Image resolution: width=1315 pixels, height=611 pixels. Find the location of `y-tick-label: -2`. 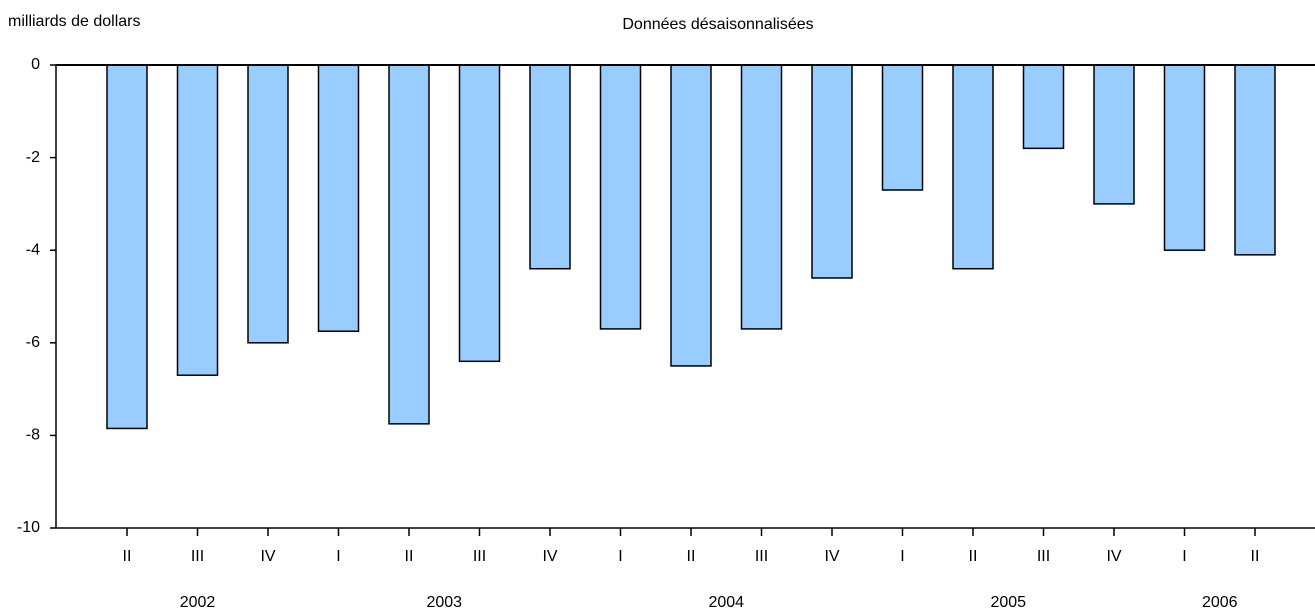

y-tick-label: -2 is located at coordinates (33, 157).